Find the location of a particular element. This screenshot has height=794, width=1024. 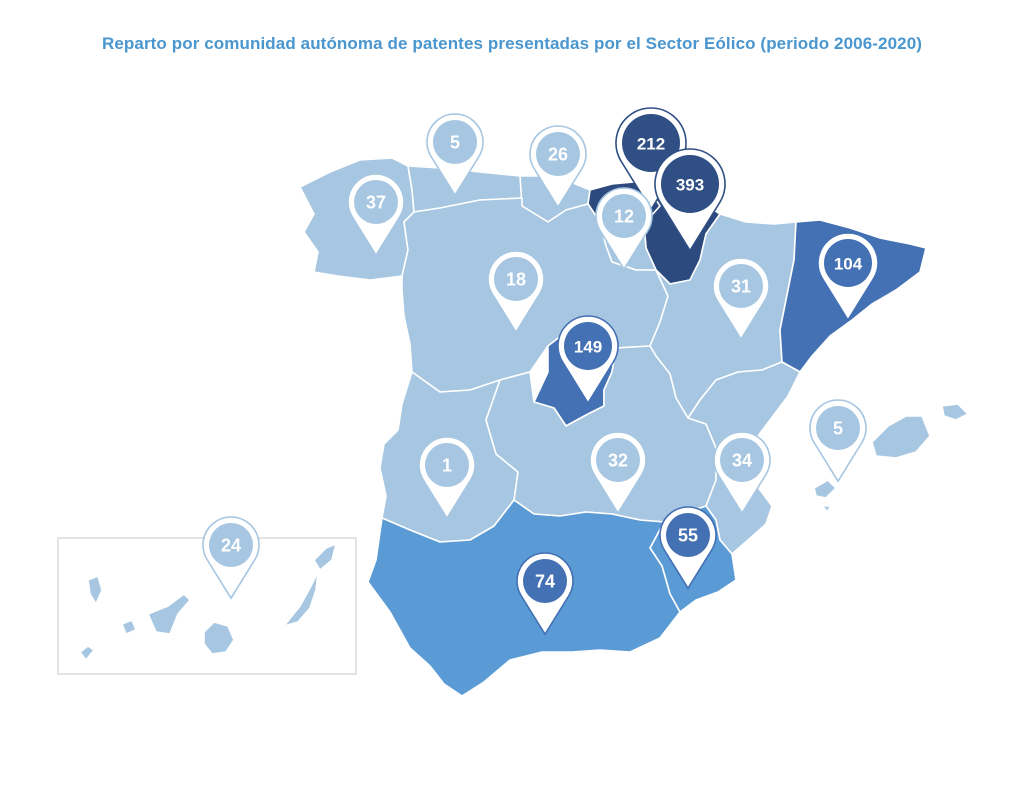

pin-value-comunidad-valenciana: 34 is located at coordinates (742, 461).